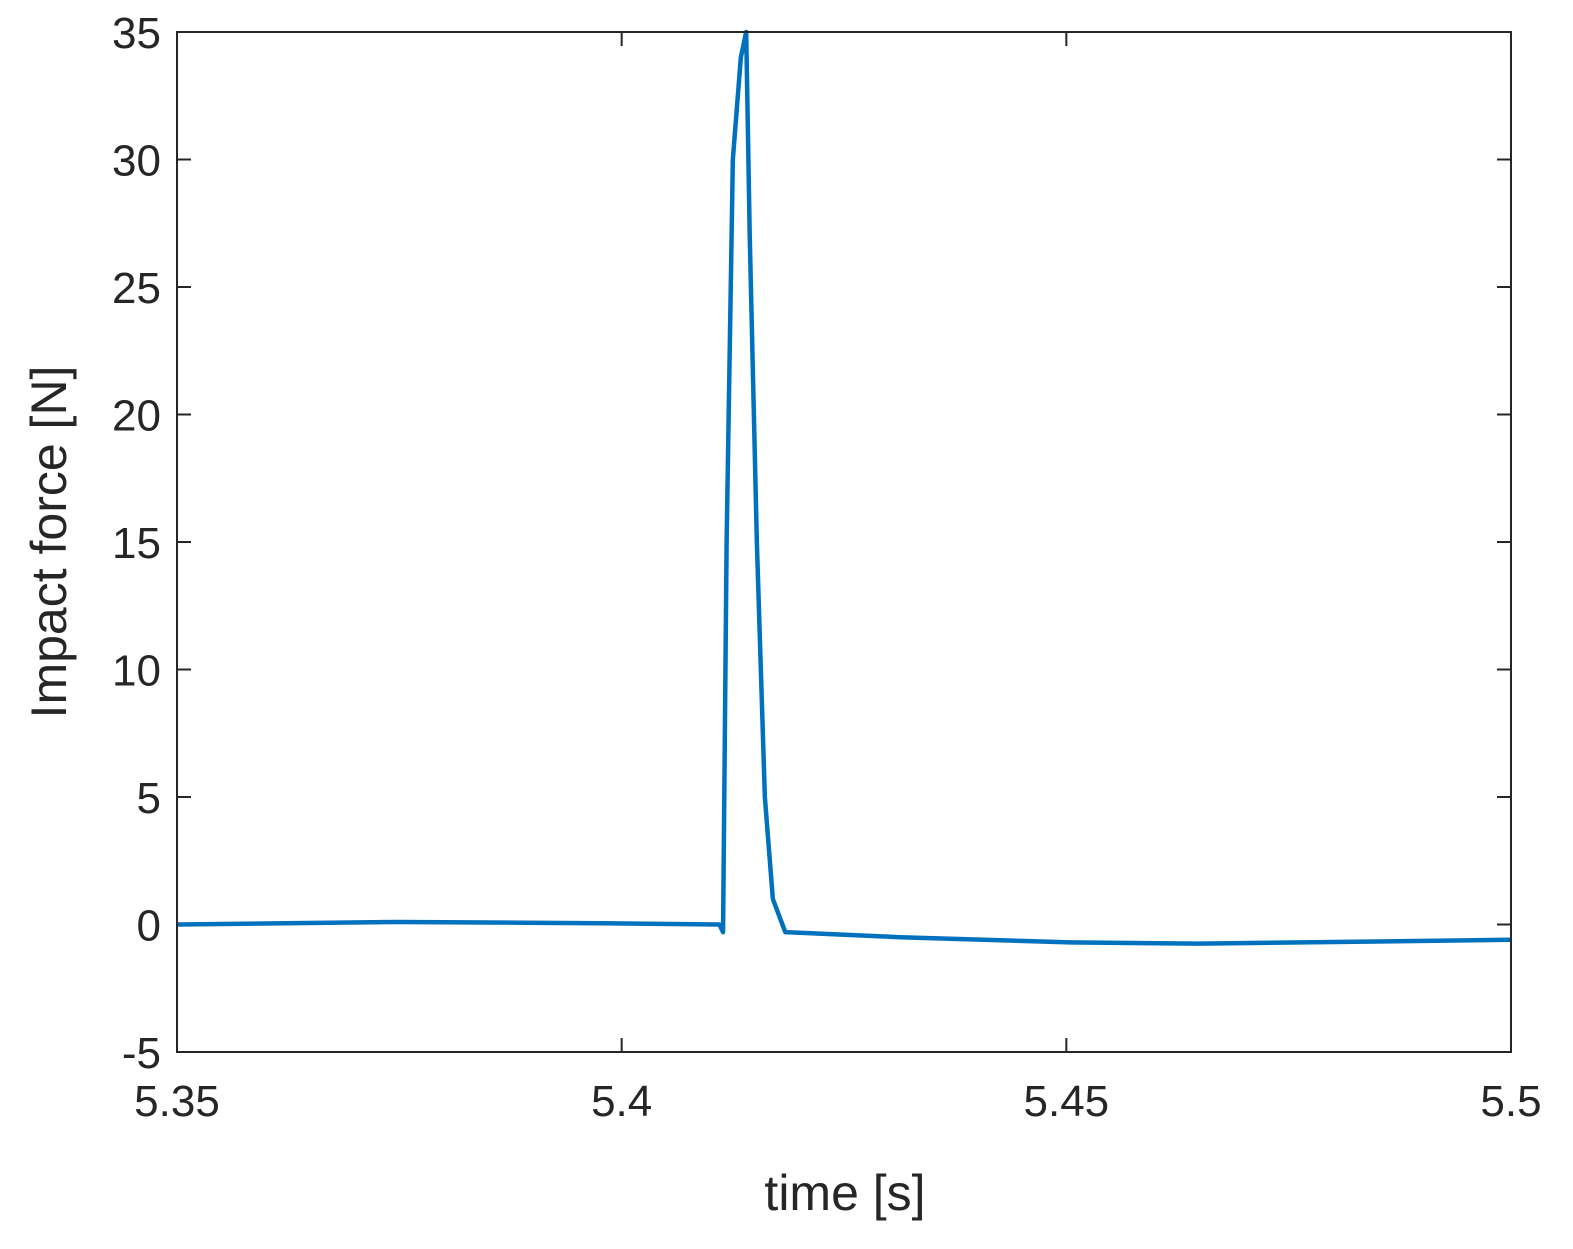 This screenshot has width=1573, height=1249. I want to click on x-axis-label: time [s], so click(844, 1193).